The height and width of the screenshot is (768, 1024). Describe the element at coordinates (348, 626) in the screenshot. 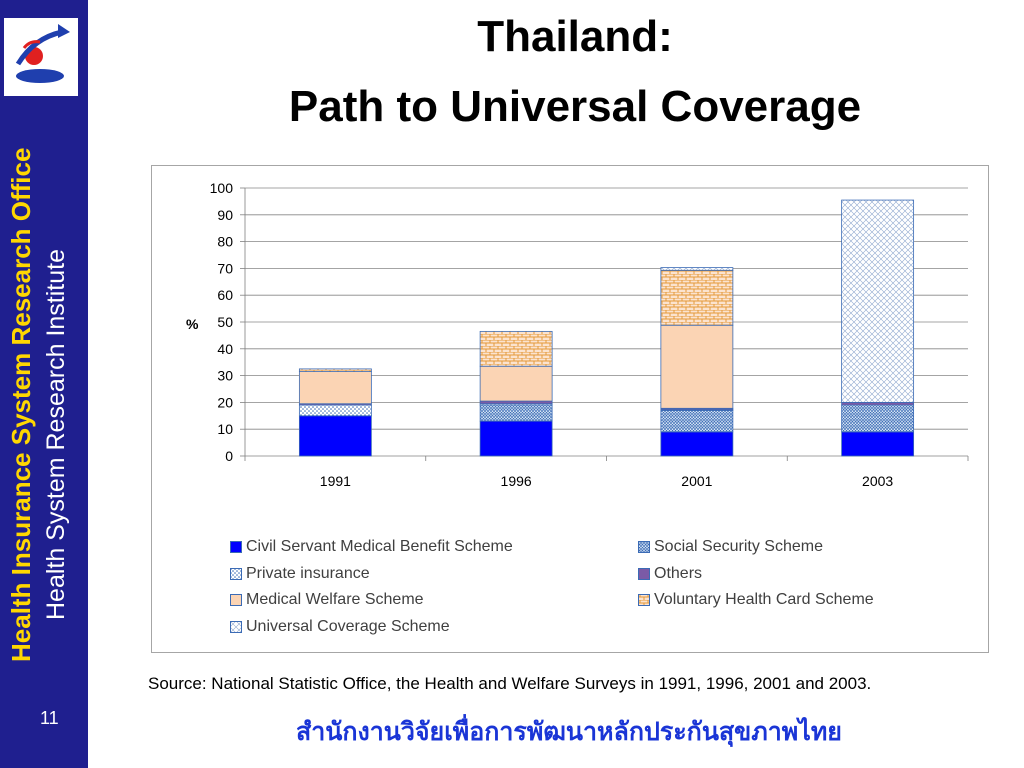

I see `legend-label: Universal Coverage Scheme` at that location.